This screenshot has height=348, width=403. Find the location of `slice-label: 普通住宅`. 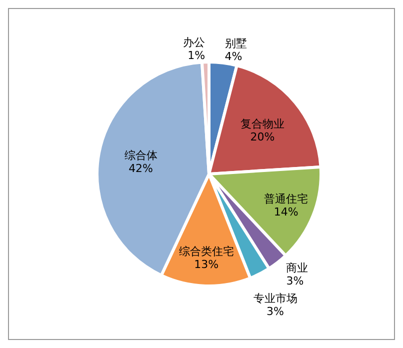

slice-label: 普通住宅 is located at coordinates (286, 199).